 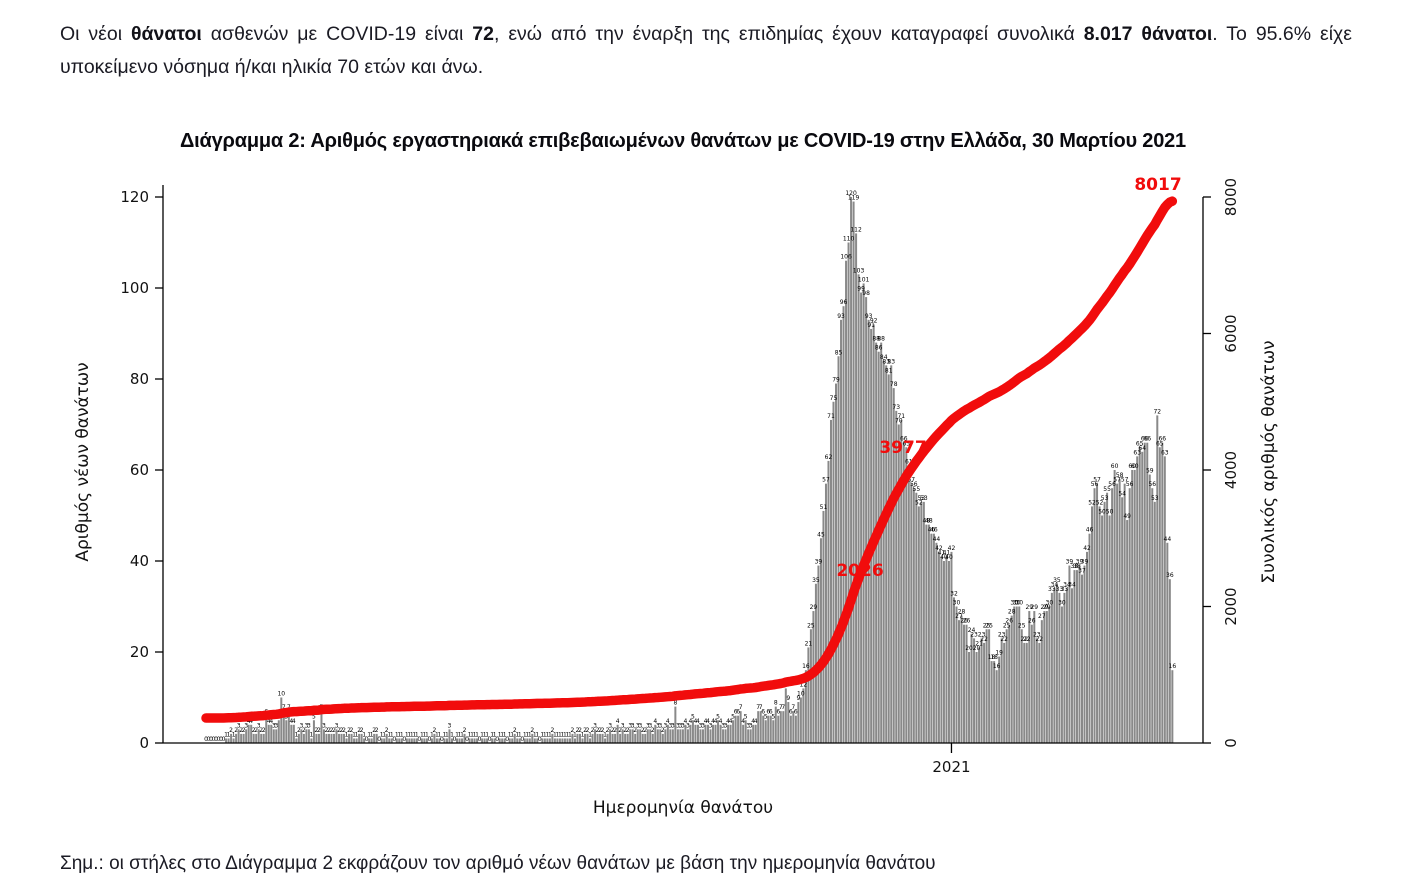 What do you see at coordinates (839, 352) in the screenshot?
I see `bar-value-label: 85` at bounding box center [839, 352].